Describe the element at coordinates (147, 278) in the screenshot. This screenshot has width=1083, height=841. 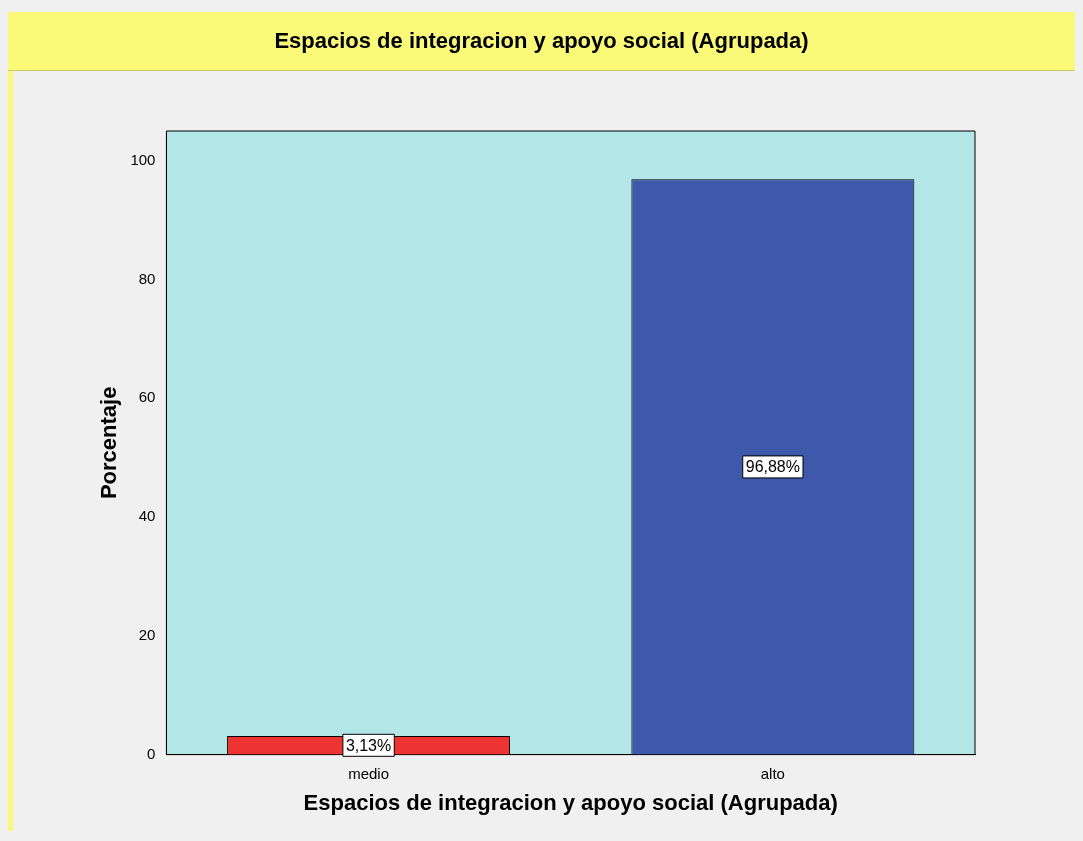
I see `y-tick-label: 80` at that location.